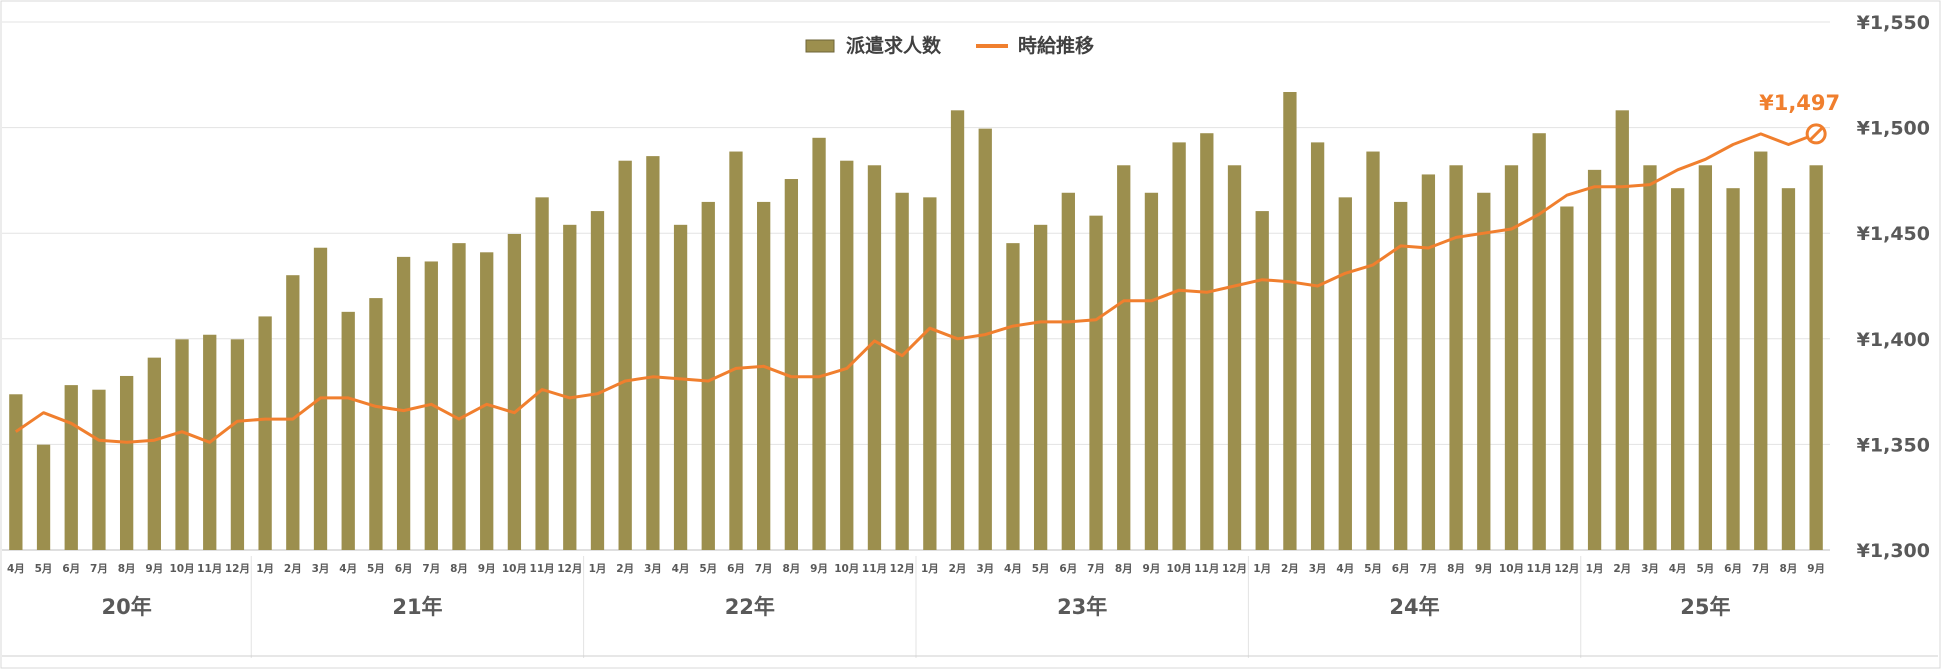  I want to click on y-tick-label: ¥1,300, so click(1893, 551).